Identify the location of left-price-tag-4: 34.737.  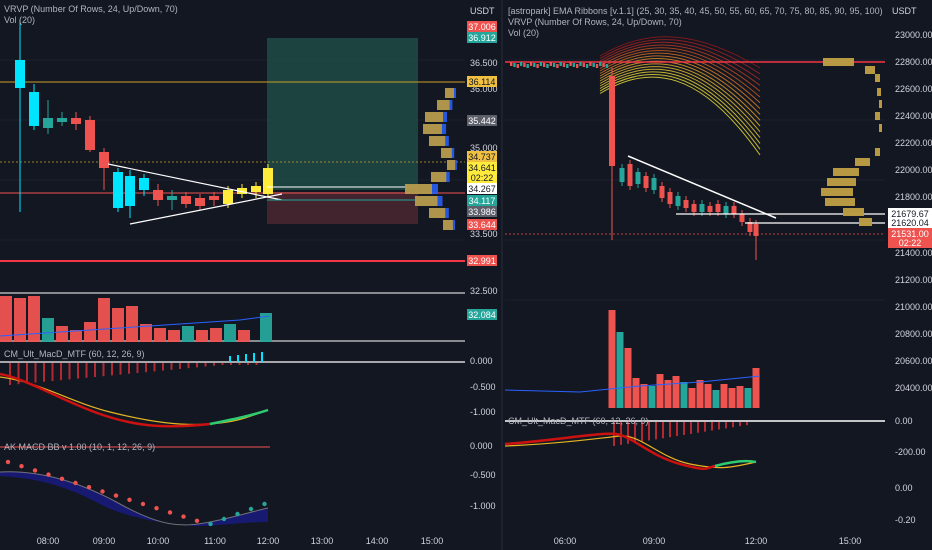
(482, 157).